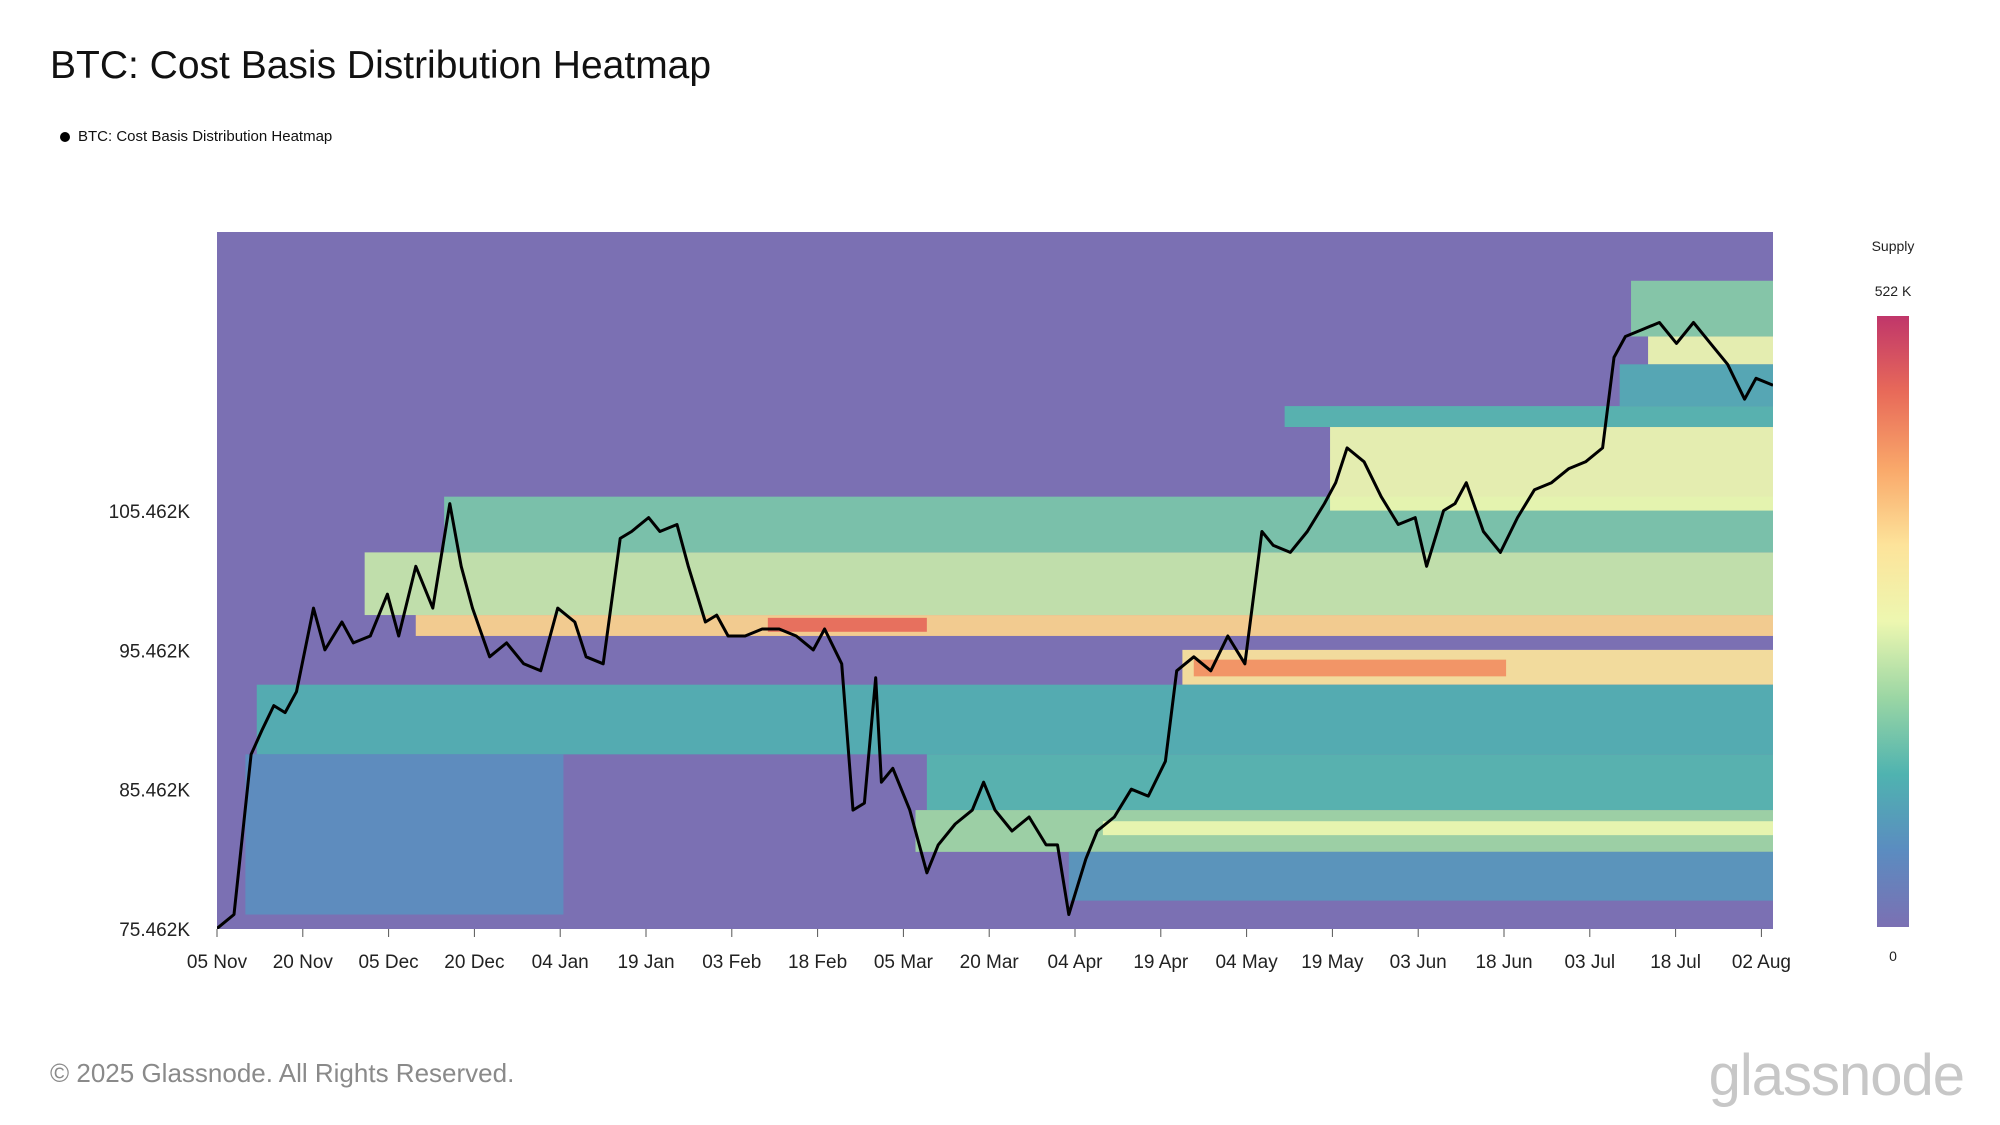  Describe the element at coordinates (1246, 962) in the screenshot. I see `x-tick-label: 04 May` at that location.